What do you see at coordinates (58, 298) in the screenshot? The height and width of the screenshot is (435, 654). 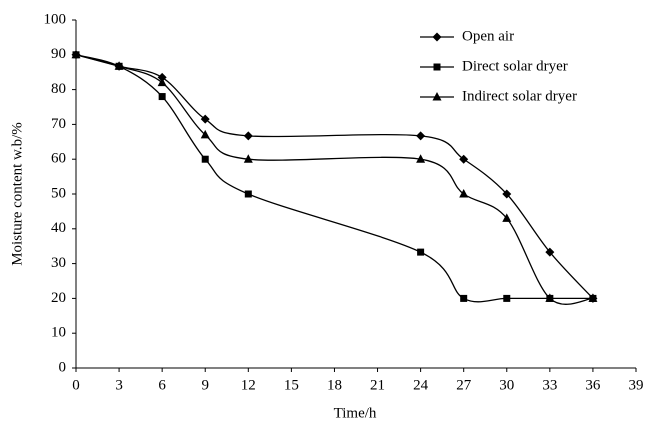 I see `y-tick-label: 20` at bounding box center [58, 298].